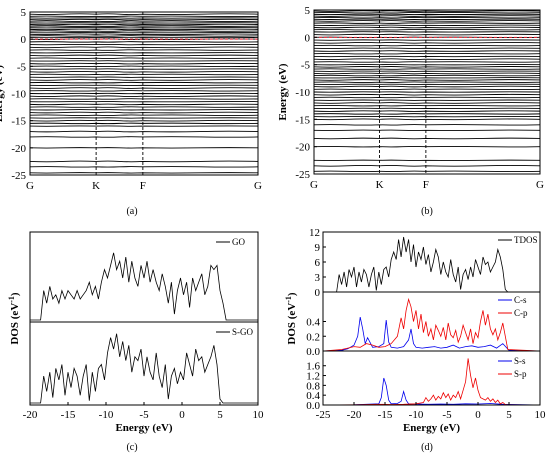 The height and width of the screenshot is (457, 550). I want to click on k-point-label: F, so click(143, 186).